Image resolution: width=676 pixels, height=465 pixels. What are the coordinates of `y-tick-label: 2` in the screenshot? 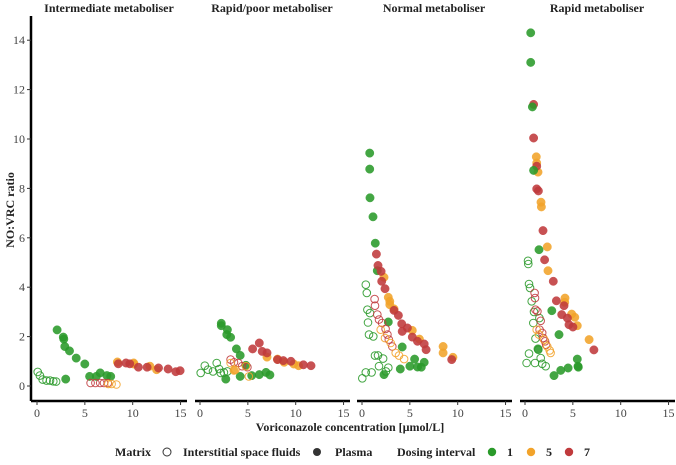 It's located at (22, 337).